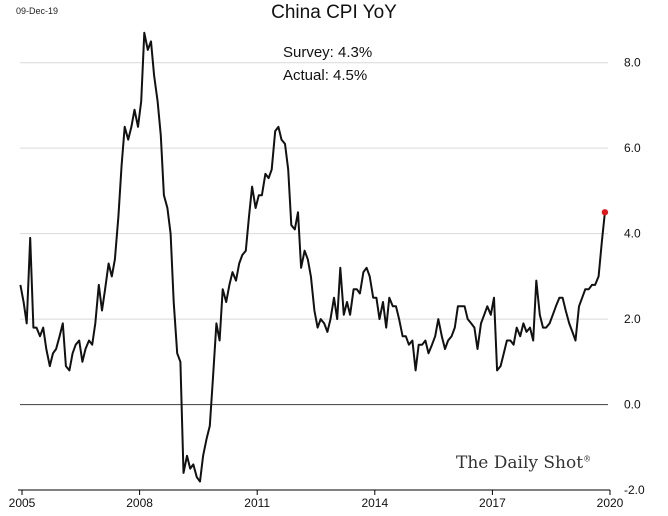 This screenshot has height=516, width=668. What do you see at coordinates (37, 11) in the screenshot?
I see `date-stamp: 09-Dec-19` at bounding box center [37, 11].